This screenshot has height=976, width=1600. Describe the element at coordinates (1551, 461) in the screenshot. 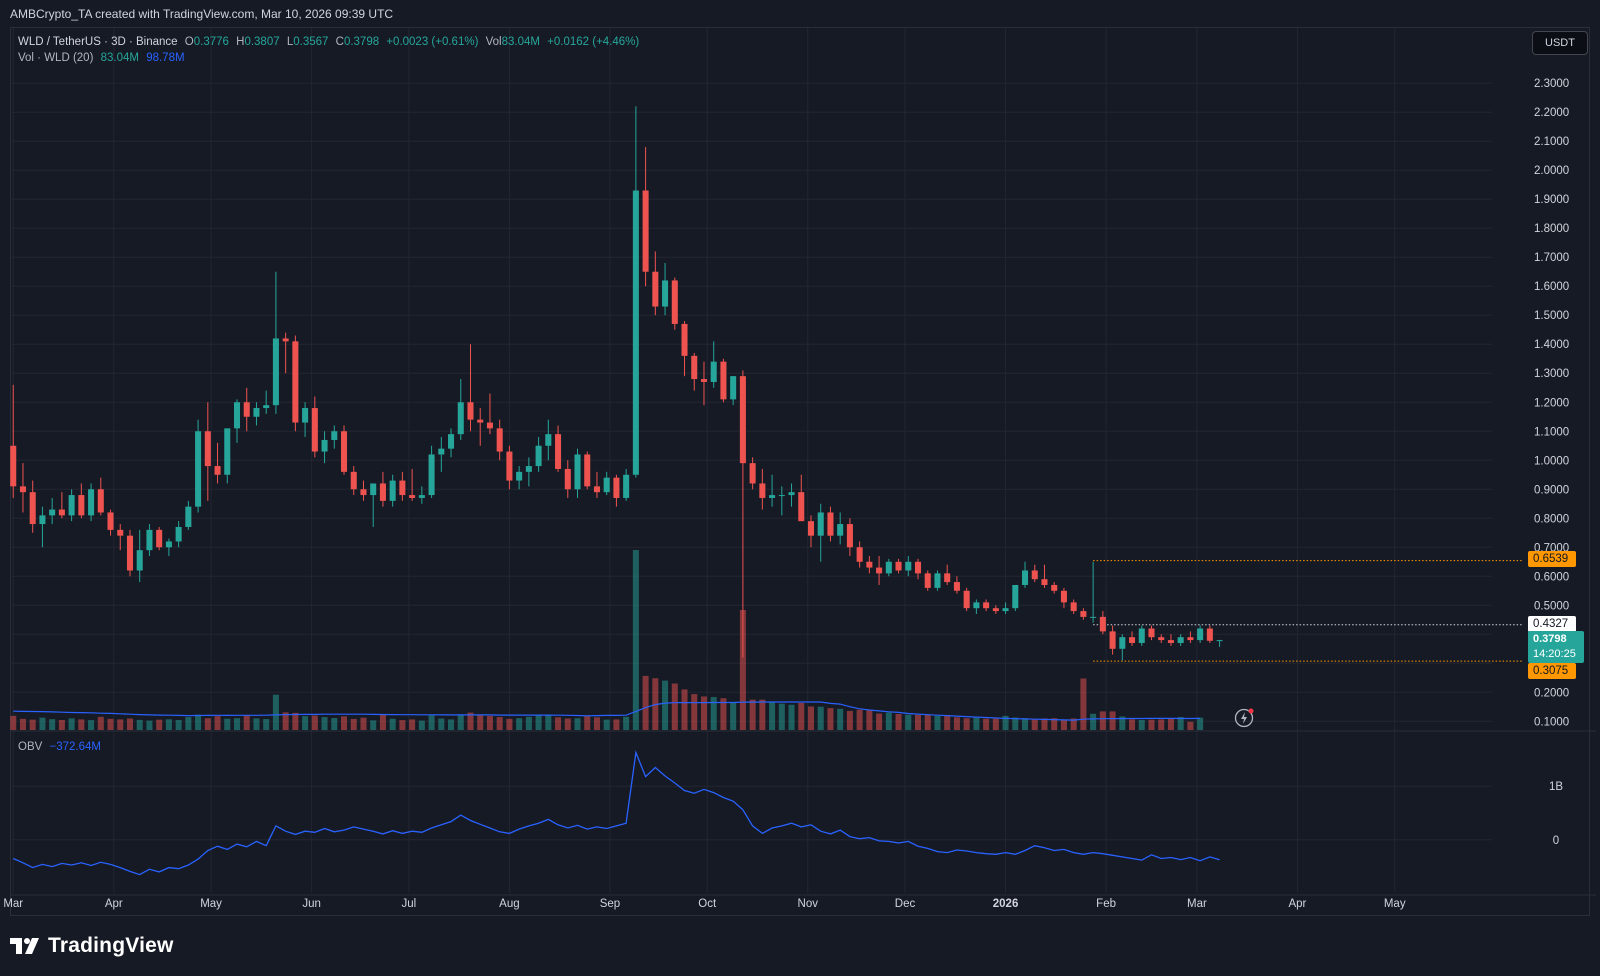

I see `price-tick-label: 1.0000` at that location.